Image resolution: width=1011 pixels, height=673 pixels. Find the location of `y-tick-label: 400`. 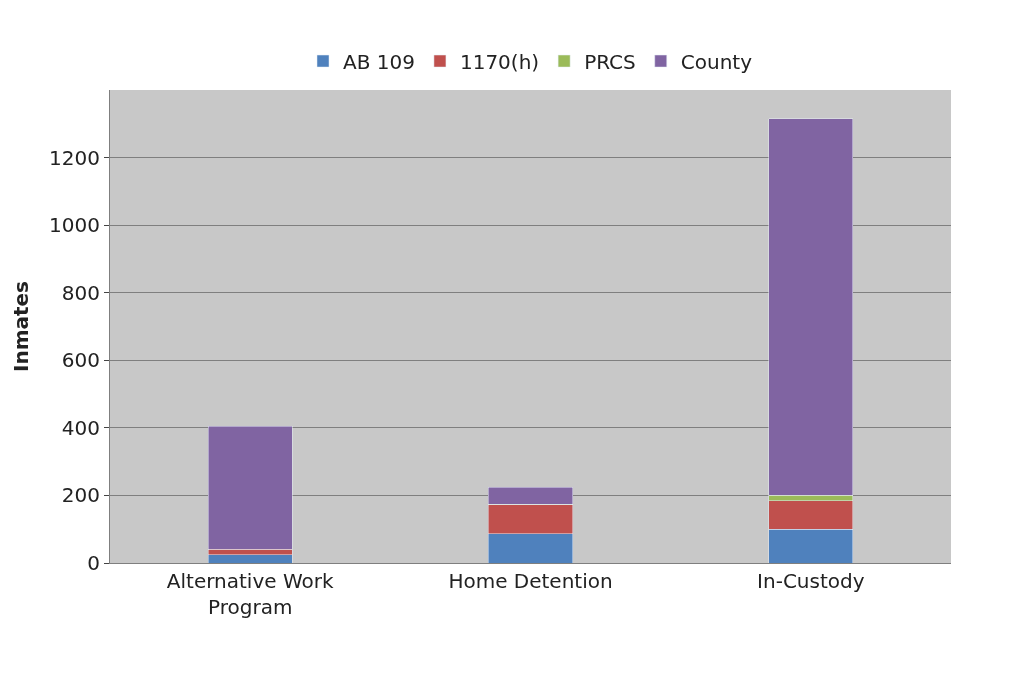

y-tick-label: 400 is located at coordinates (80, 427).